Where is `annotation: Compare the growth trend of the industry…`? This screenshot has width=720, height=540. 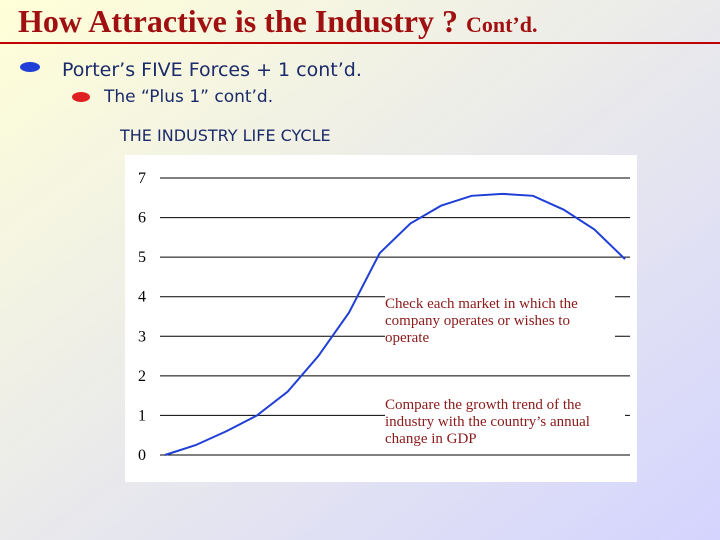 annotation: Compare the growth trend of the industry… is located at coordinates (505, 422).